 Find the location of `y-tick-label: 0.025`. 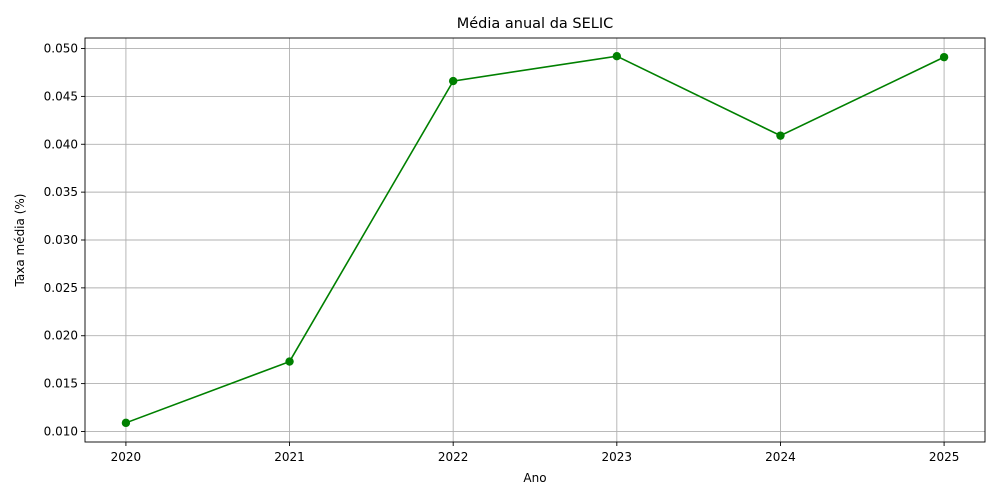

y-tick-label: 0.025 is located at coordinates (61, 288).